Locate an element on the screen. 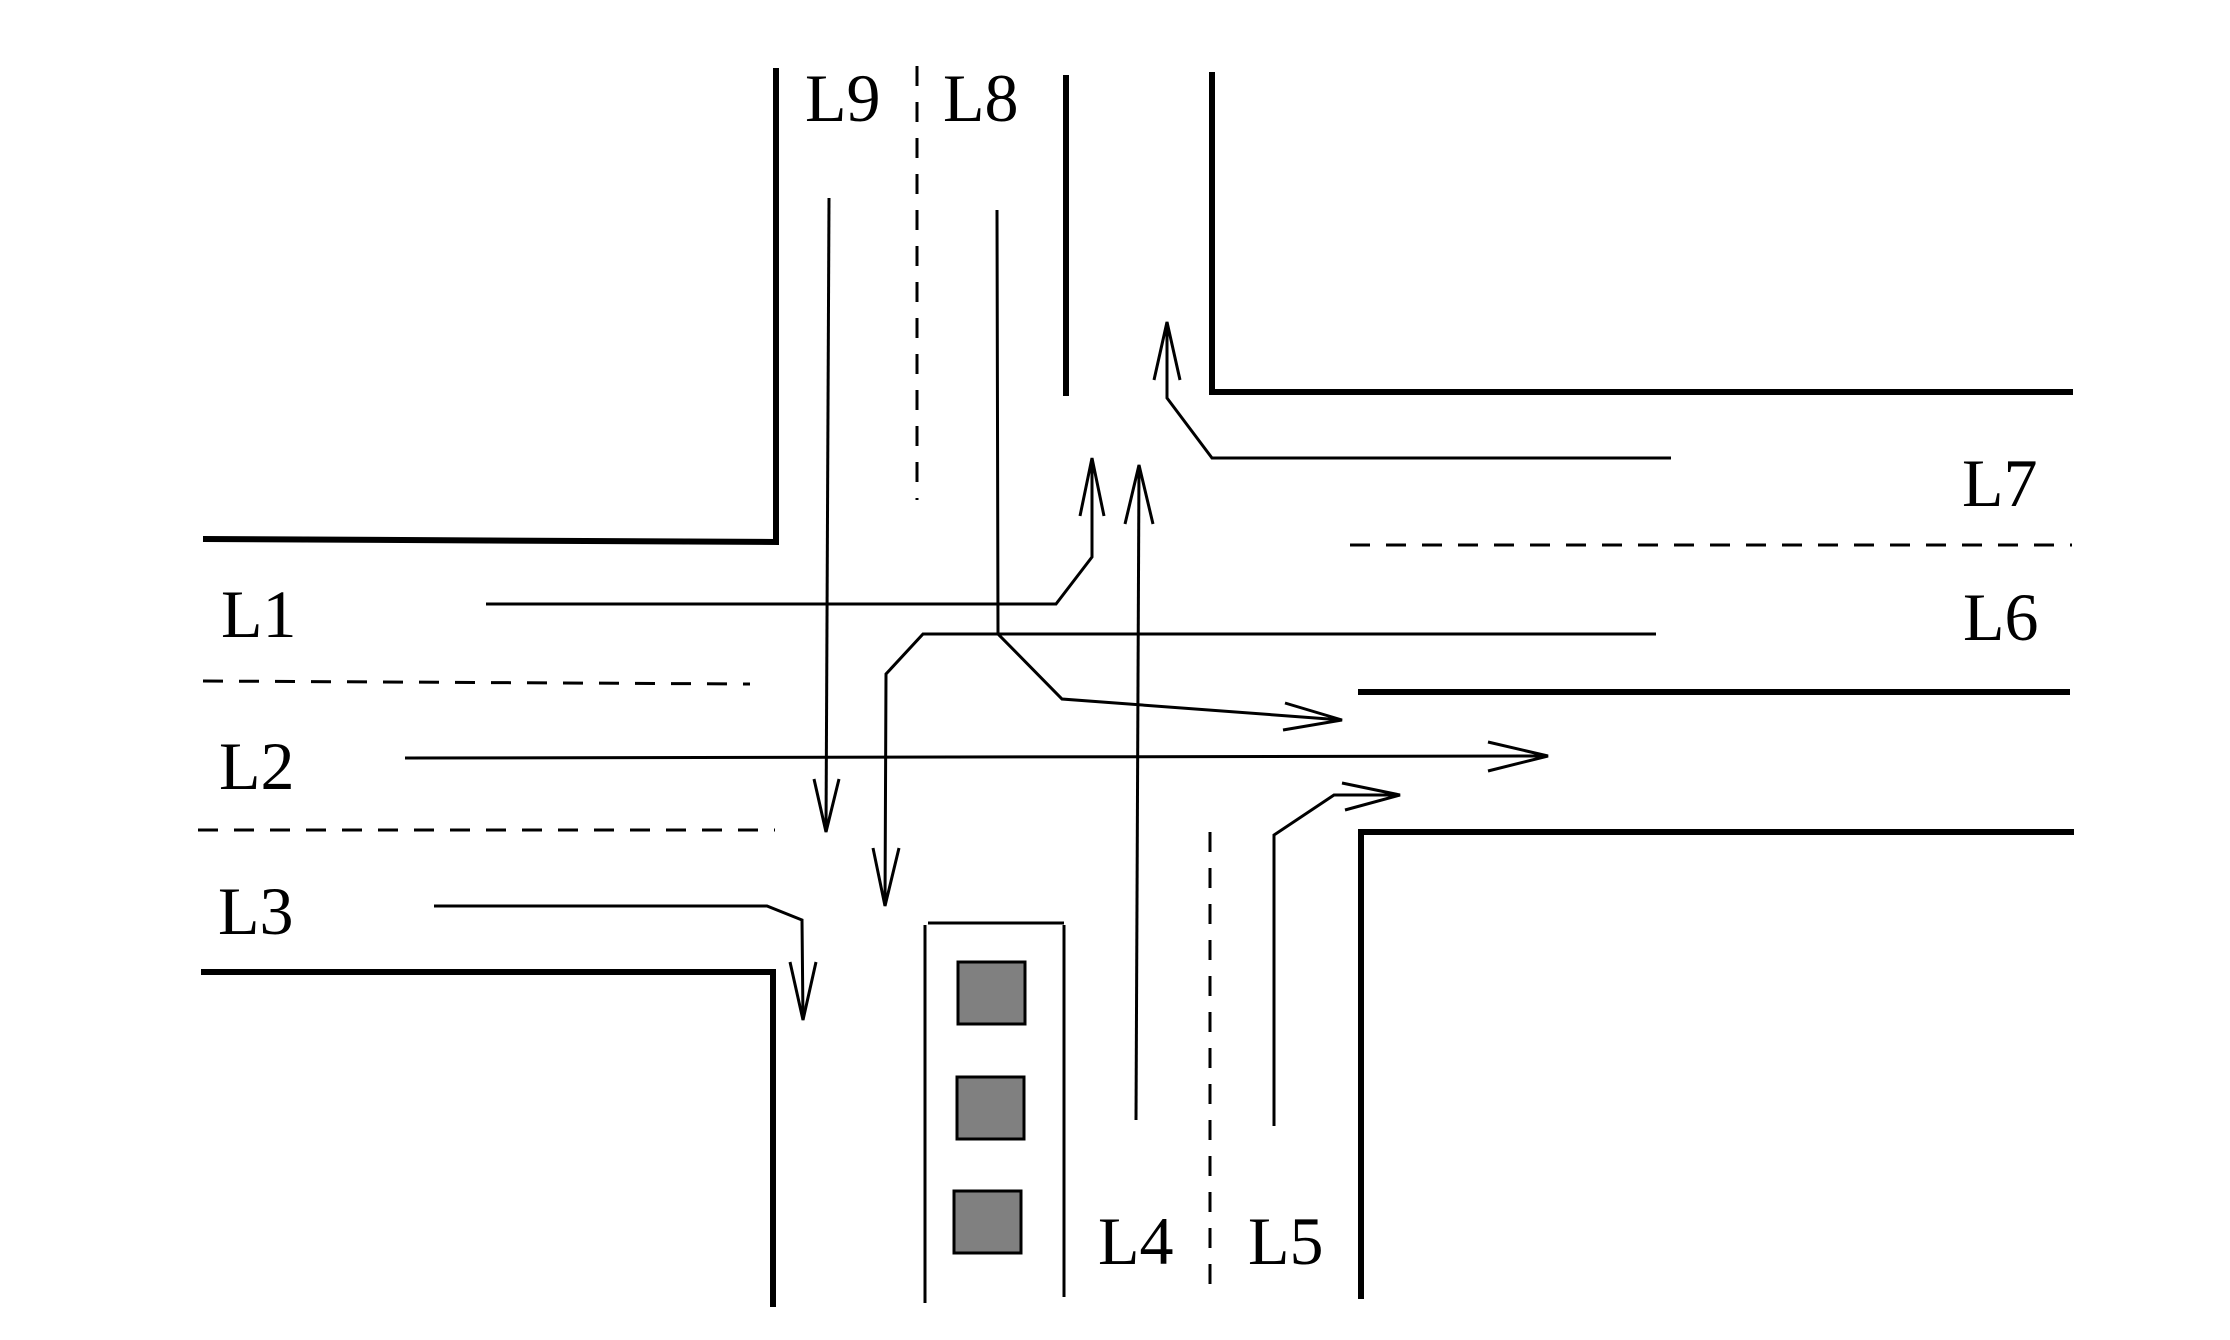 The height and width of the screenshot is (1340, 2230). lane-label-l4: L4 is located at coordinates (1136, 1241).